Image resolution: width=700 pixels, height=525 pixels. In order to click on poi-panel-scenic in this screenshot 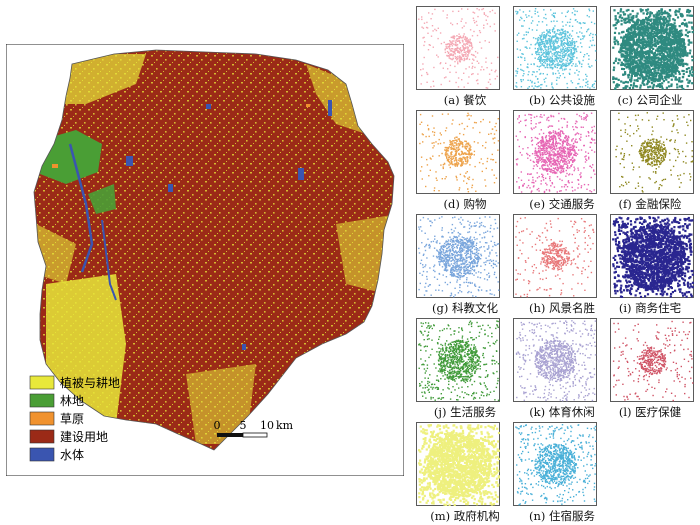, I will do `click(555, 256)`.